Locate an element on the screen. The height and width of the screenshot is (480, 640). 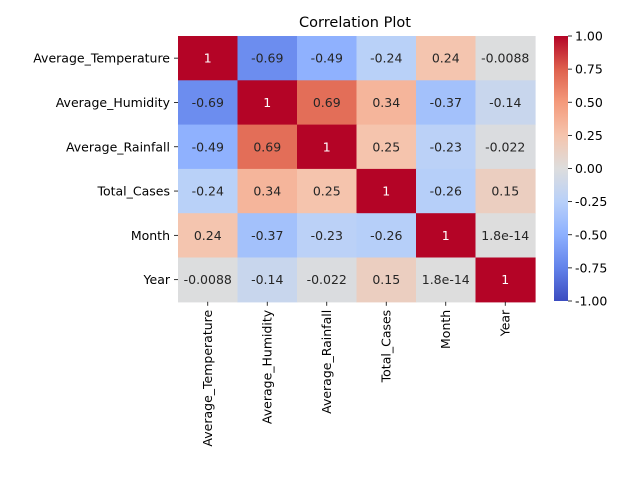
y-tick-label: Average_Humidity is located at coordinates (113, 102).